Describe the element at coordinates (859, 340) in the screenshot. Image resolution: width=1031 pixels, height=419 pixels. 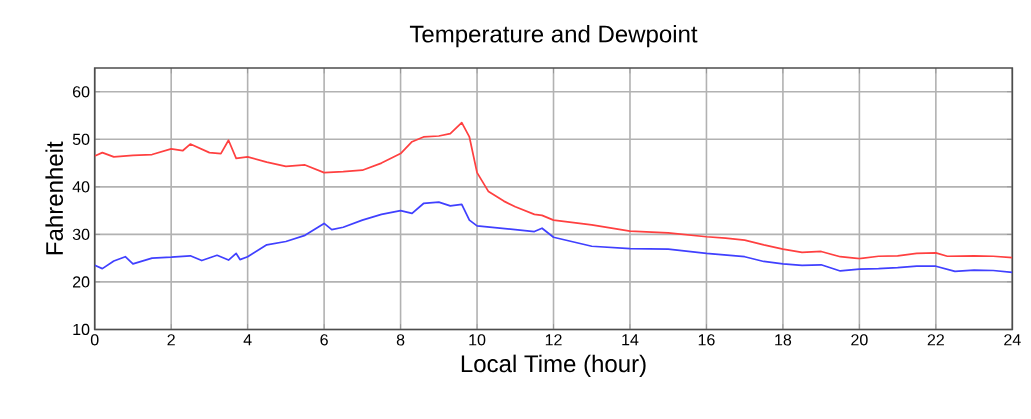
I see `x-tick-label: 20` at that location.